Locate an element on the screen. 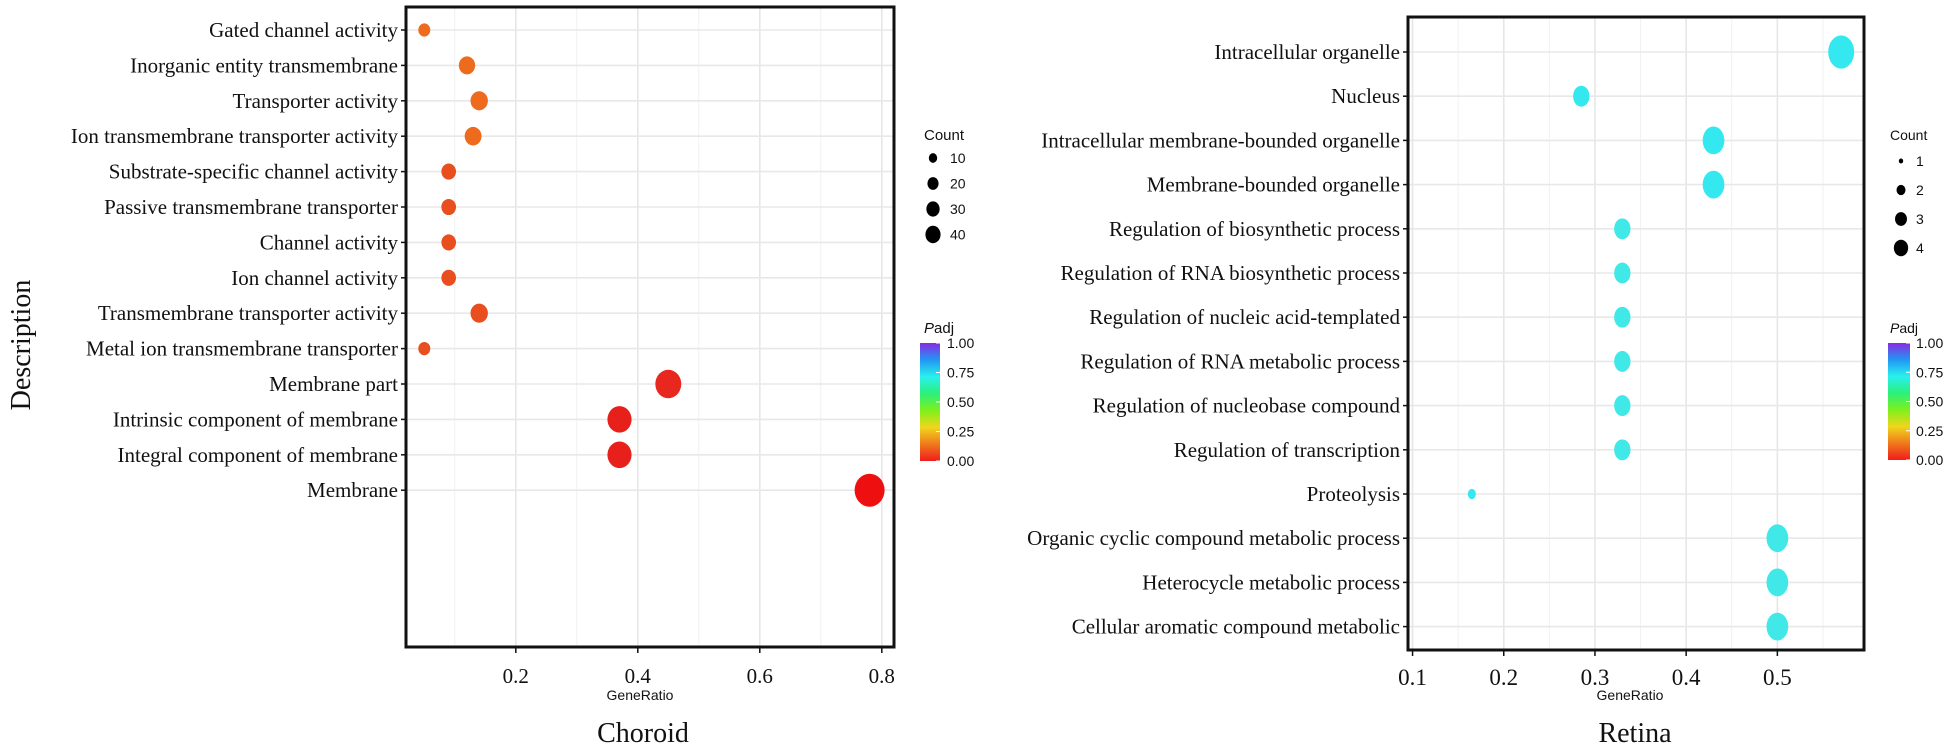  choroid-category-label: Substrate-specific channel activity is located at coordinates (254, 172).